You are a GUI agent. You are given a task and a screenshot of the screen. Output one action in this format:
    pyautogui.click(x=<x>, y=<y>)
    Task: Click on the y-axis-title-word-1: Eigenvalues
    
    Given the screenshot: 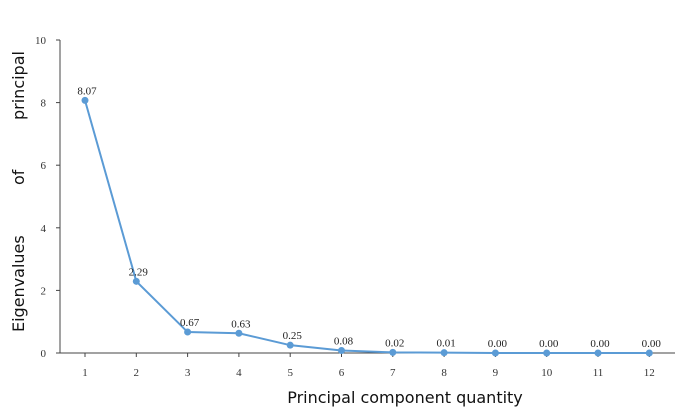 What is the action you would take?
    pyautogui.click(x=18, y=283)
    